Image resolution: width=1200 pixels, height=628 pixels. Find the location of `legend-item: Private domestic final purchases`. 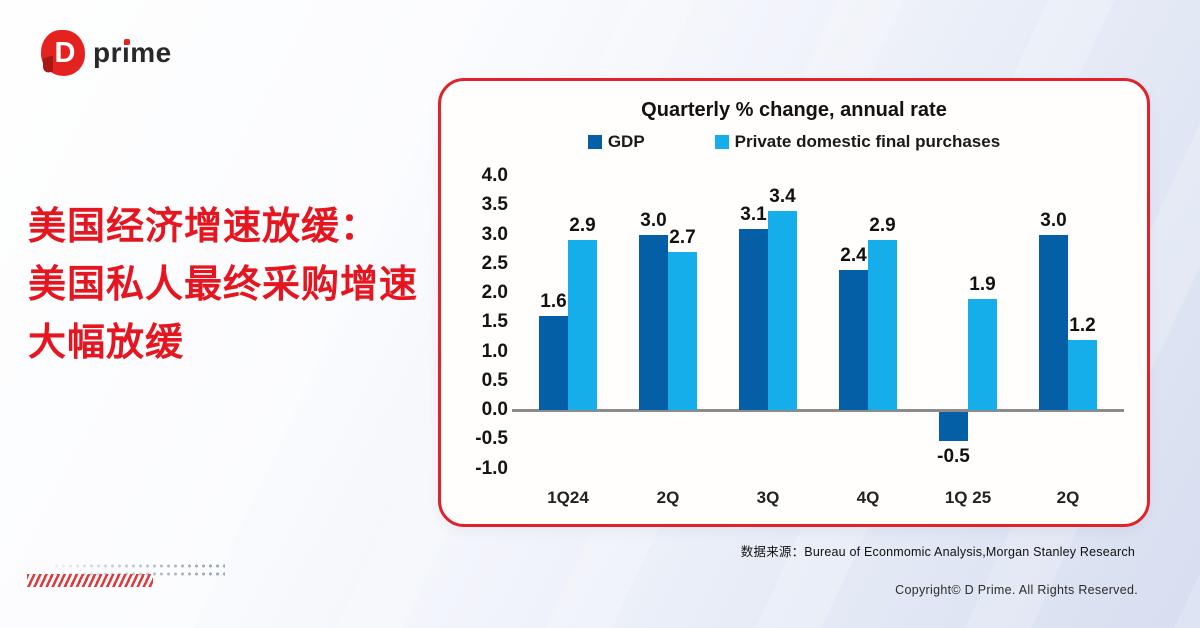

legend-item: Private domestic final purchases is located at coordinates (857, 142).